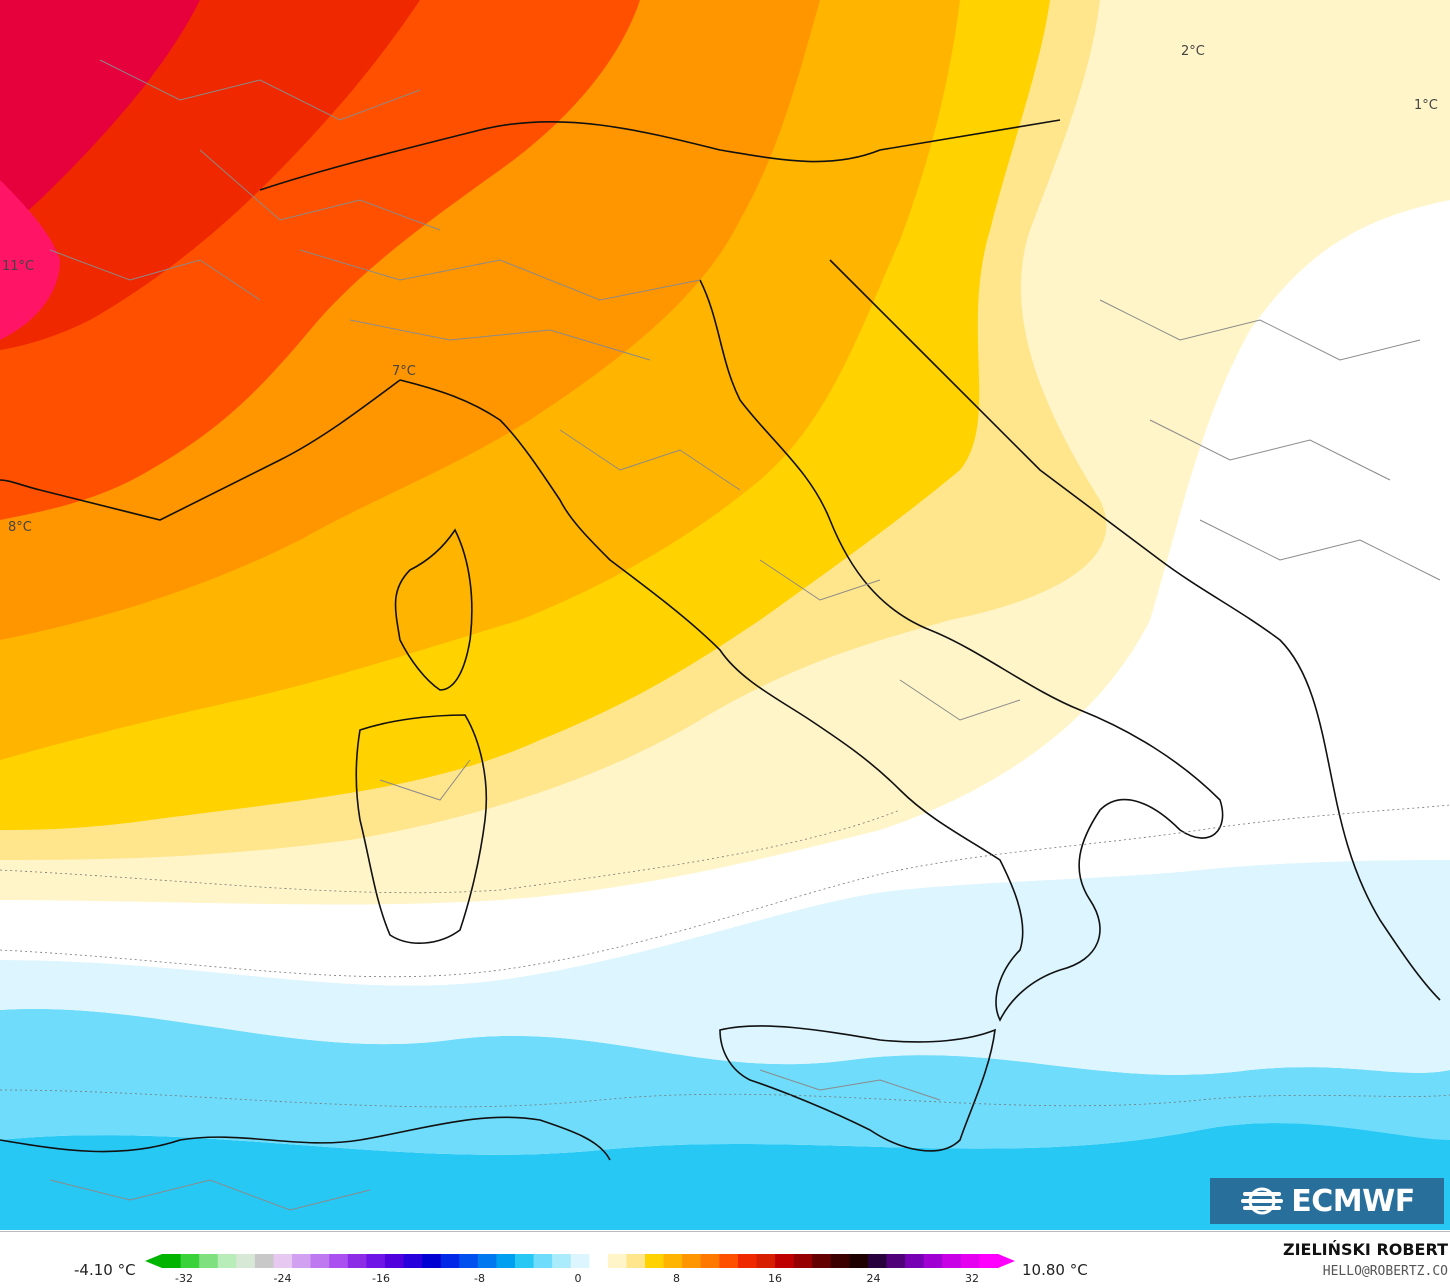 This screenshot has width=1450, height=1288. I want to click on colorbar-tick-label: 24, so click(873, 1278).